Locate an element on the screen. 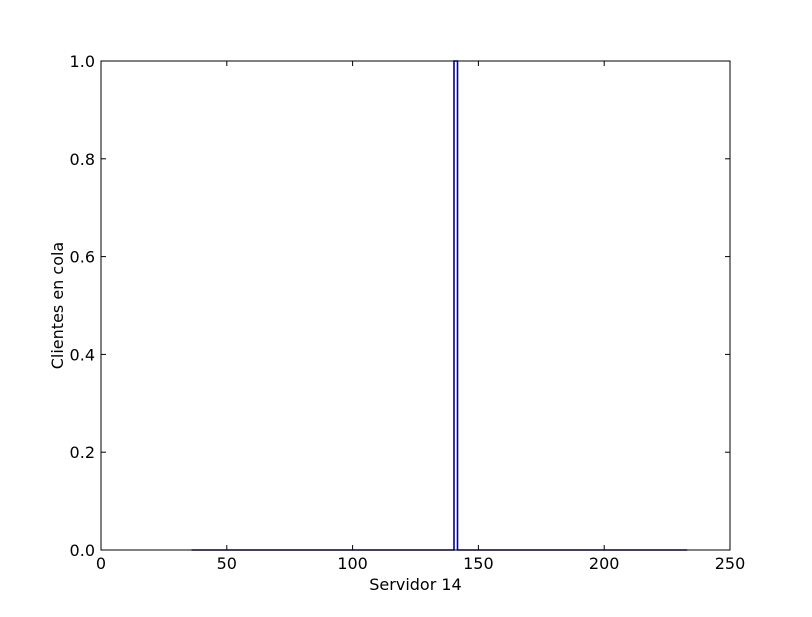  x-tick-label: 100 is located at coordinates (352, 563).